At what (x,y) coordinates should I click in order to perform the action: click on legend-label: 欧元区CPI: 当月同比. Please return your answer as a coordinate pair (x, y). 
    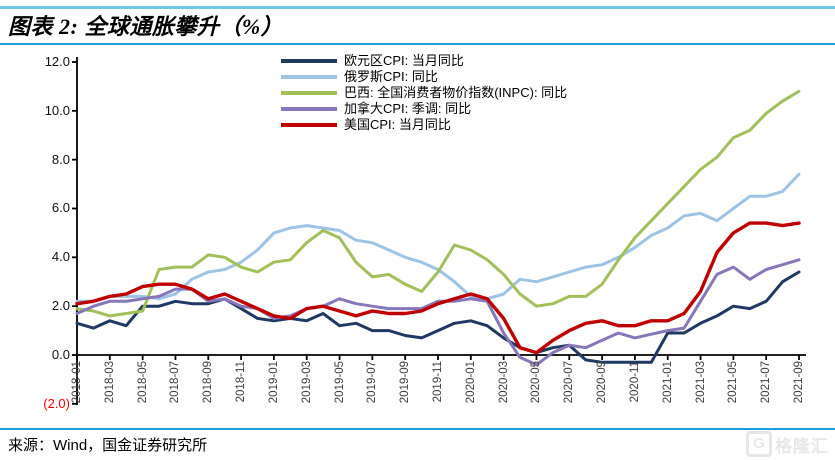
    Looking at the image, I should click on (404, 60).